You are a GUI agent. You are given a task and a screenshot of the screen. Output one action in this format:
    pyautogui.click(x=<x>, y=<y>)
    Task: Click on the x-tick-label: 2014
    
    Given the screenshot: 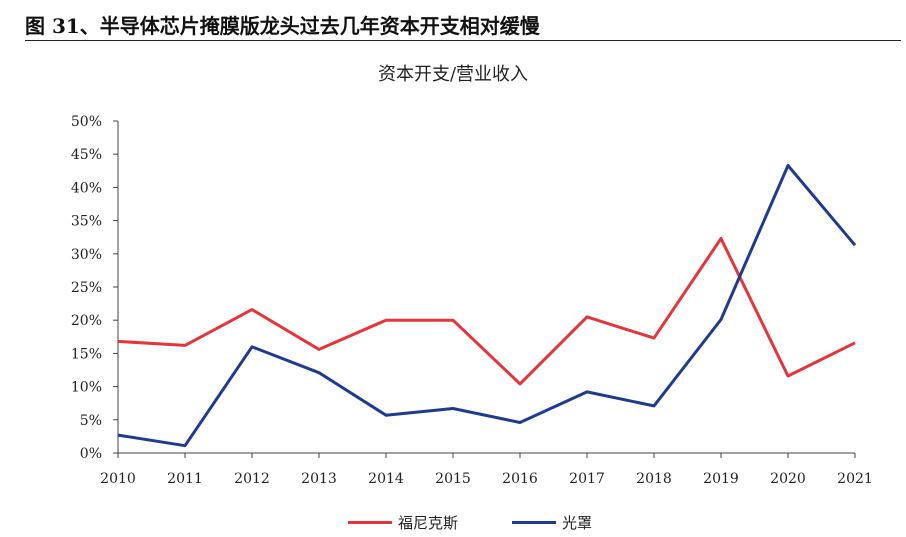 What is the action you would take?
    pyautogui.click(x=386, y=479)
    